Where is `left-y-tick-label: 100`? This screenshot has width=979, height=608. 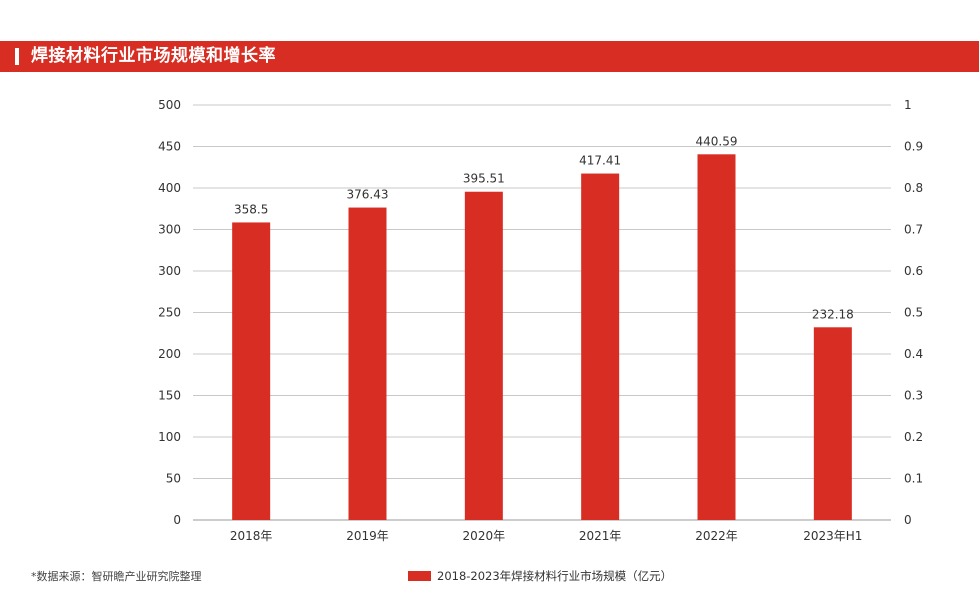 left-y-tick-label: 100 is located at coordinates (169, 437).